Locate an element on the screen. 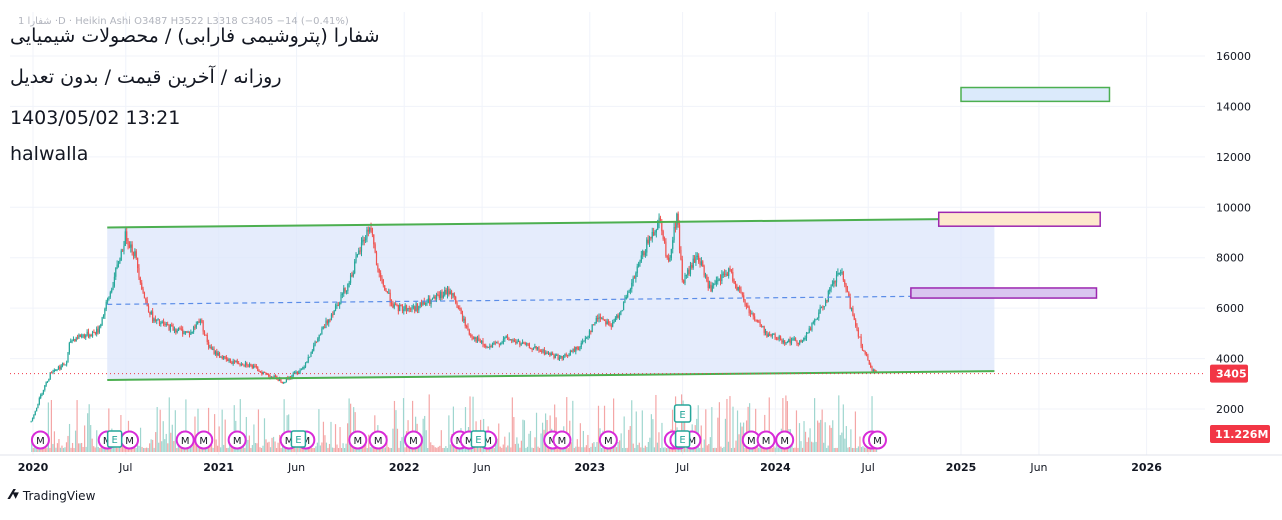 Image resolution: width=1282 pixels, height=520 pixels. channel-upper-line is located at coordinates (551, 223).